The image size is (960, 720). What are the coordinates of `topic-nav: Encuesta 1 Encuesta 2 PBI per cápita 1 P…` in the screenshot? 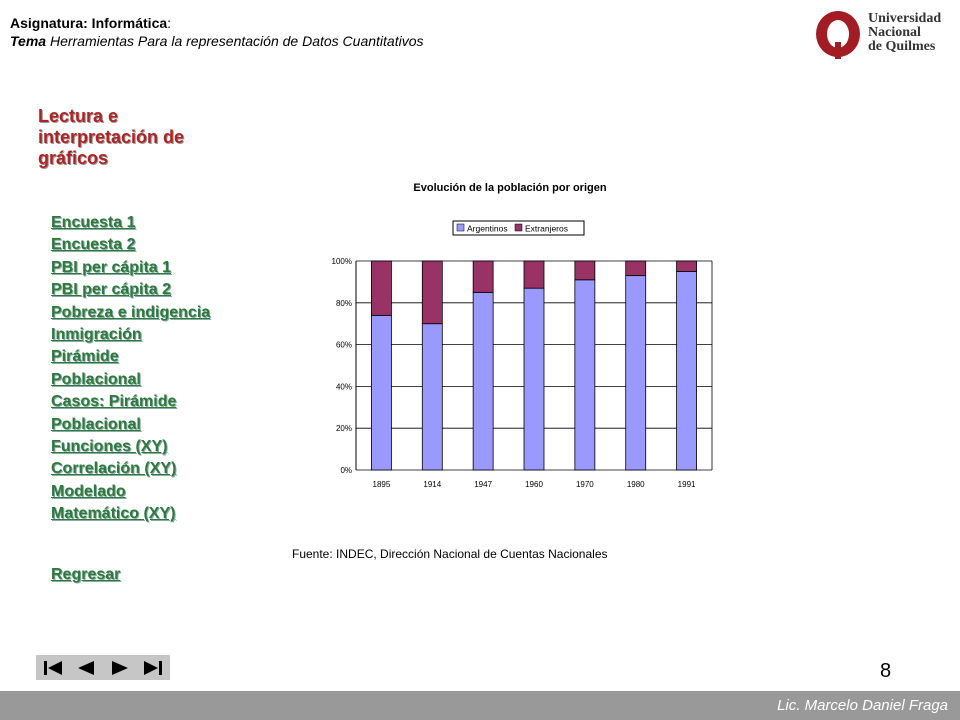 It's located at (131, 399).